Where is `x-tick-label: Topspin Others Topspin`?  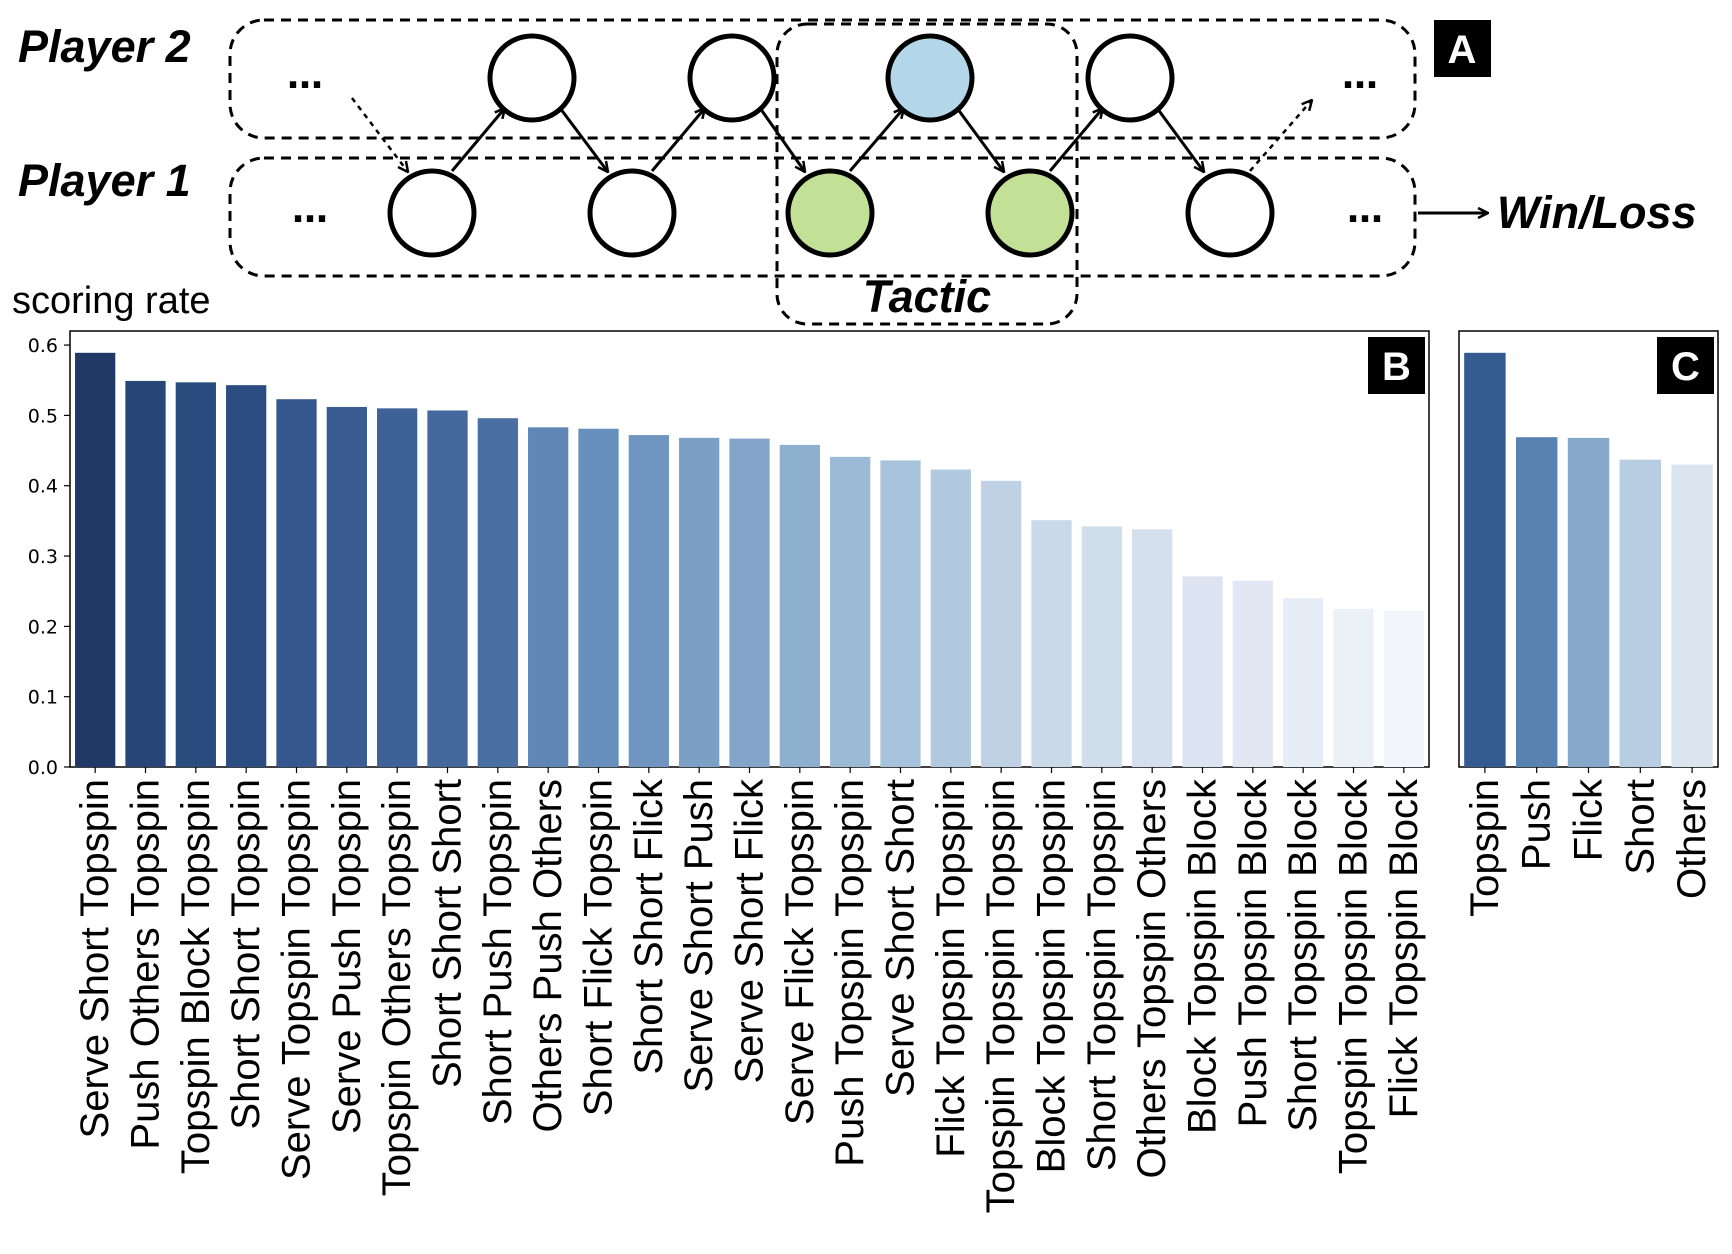 x-tick-label: Topspin Others Topspin is located at coordinates (397, 987).